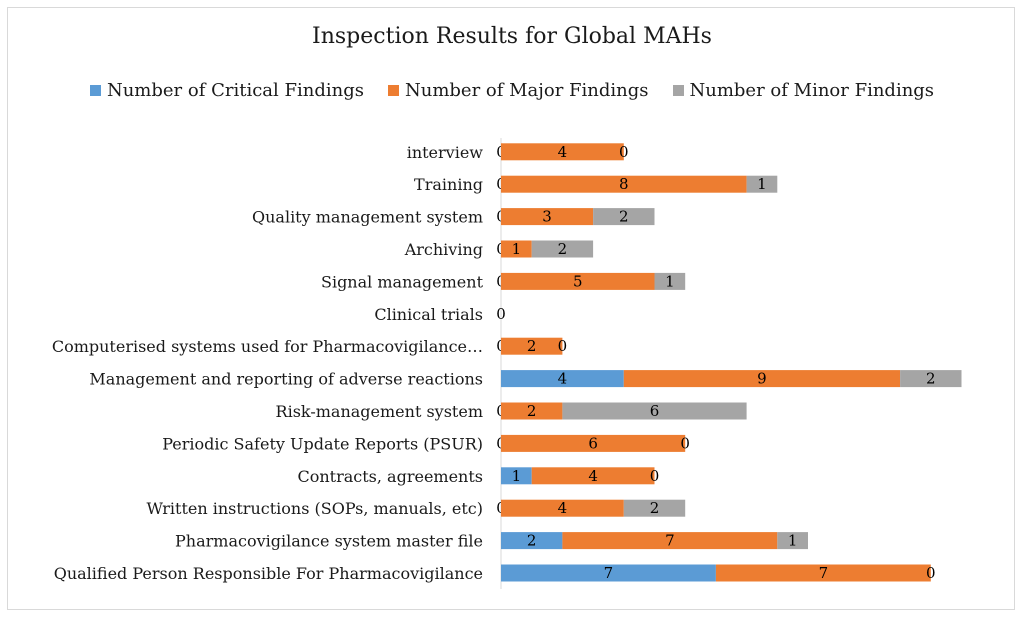 Image resolution: width=1024 pixels, height=621 pixels. Describe the element at coordinates (812, 90) in the screenshot. I see `legend-label-minor: Number of Minor Findings` at that location.